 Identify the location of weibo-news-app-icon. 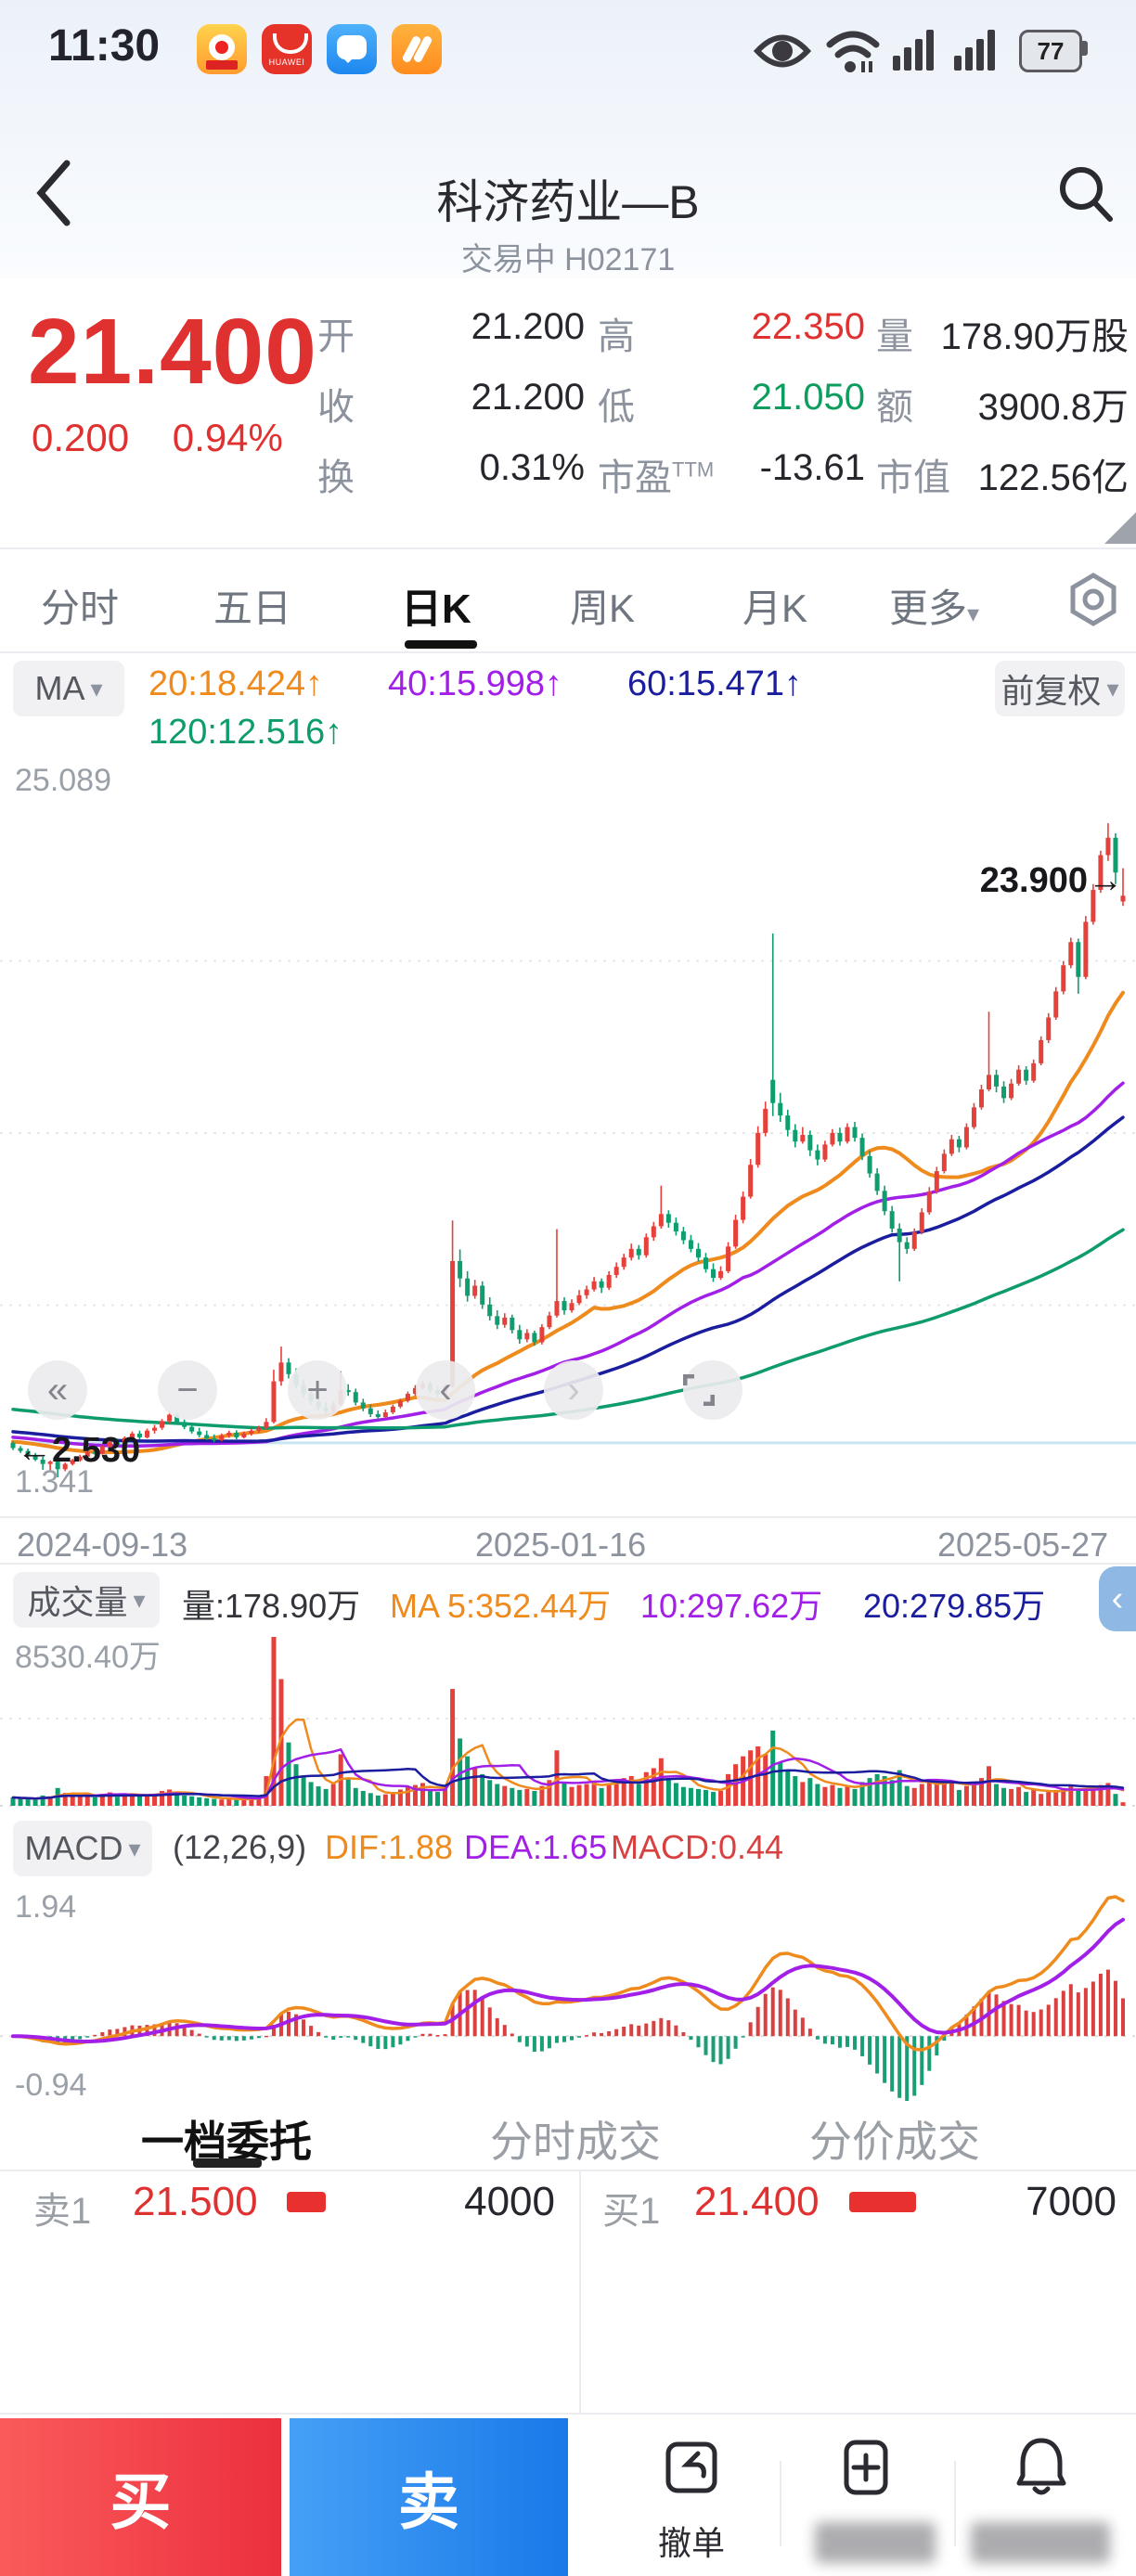
(222, 49).